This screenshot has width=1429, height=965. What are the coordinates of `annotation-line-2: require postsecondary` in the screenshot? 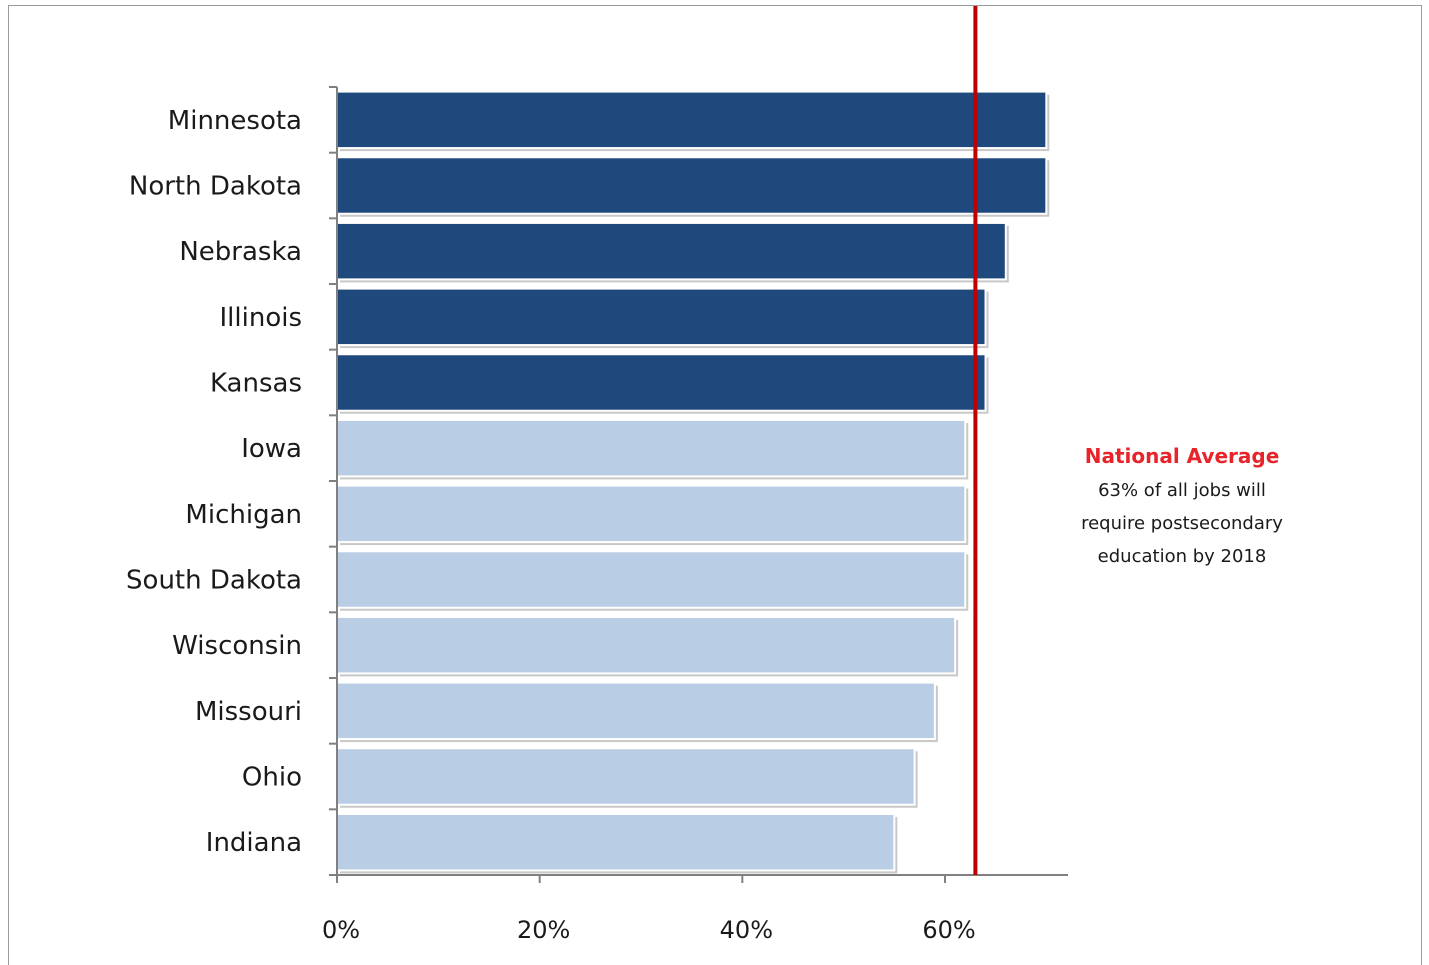 It's located at (1182, 523).